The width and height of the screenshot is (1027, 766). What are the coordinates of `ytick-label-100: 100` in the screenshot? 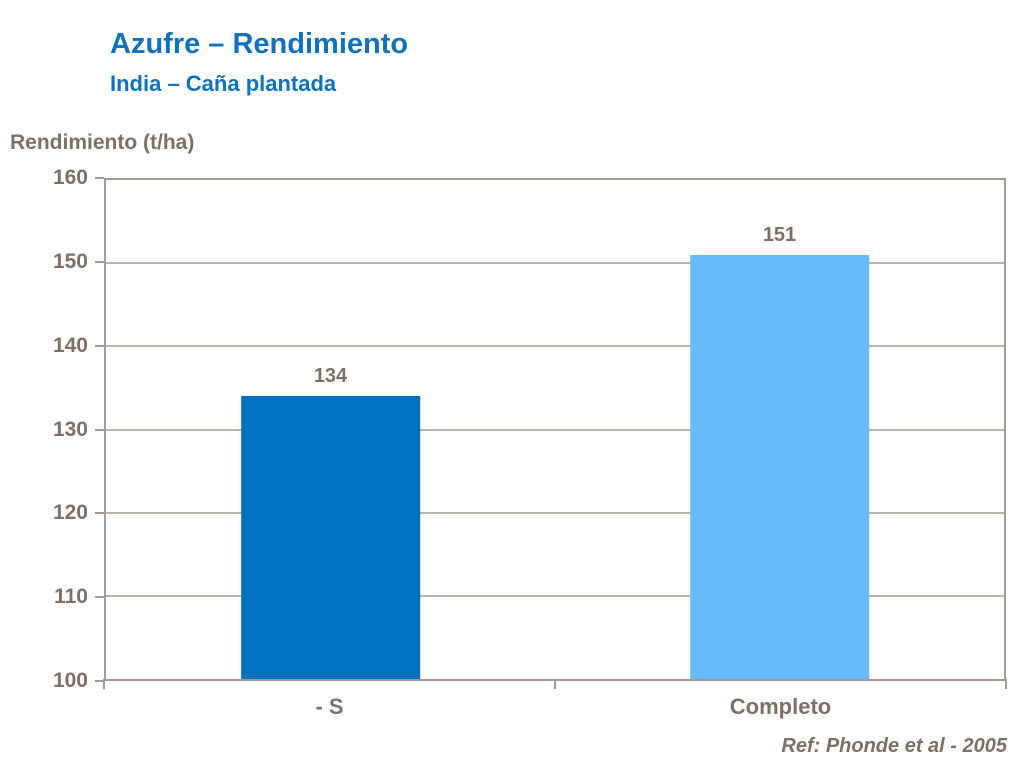 It's located at (70, 680).